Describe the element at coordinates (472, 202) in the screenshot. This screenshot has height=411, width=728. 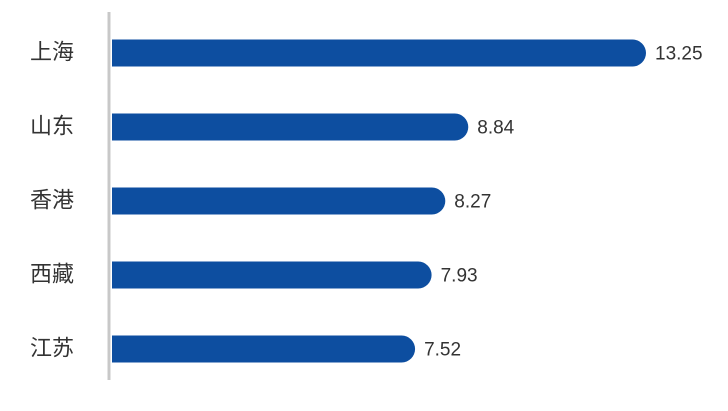
I see `value-label: 8.27` at that location.